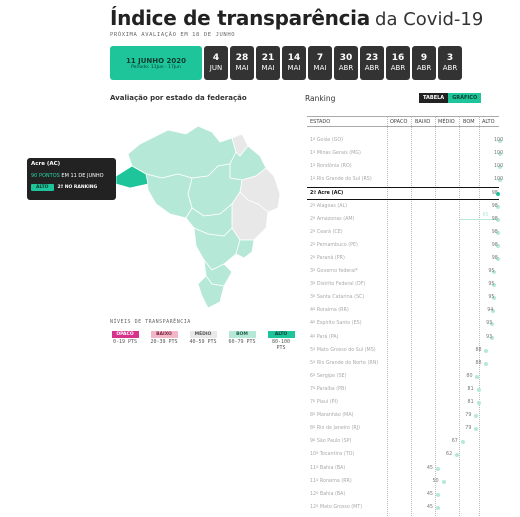  What do you see at coordinates (327, 494) in the screenshot?
I see `ranking-row-label: 12º Bahia (BA)` at bounding box center [327, 494].